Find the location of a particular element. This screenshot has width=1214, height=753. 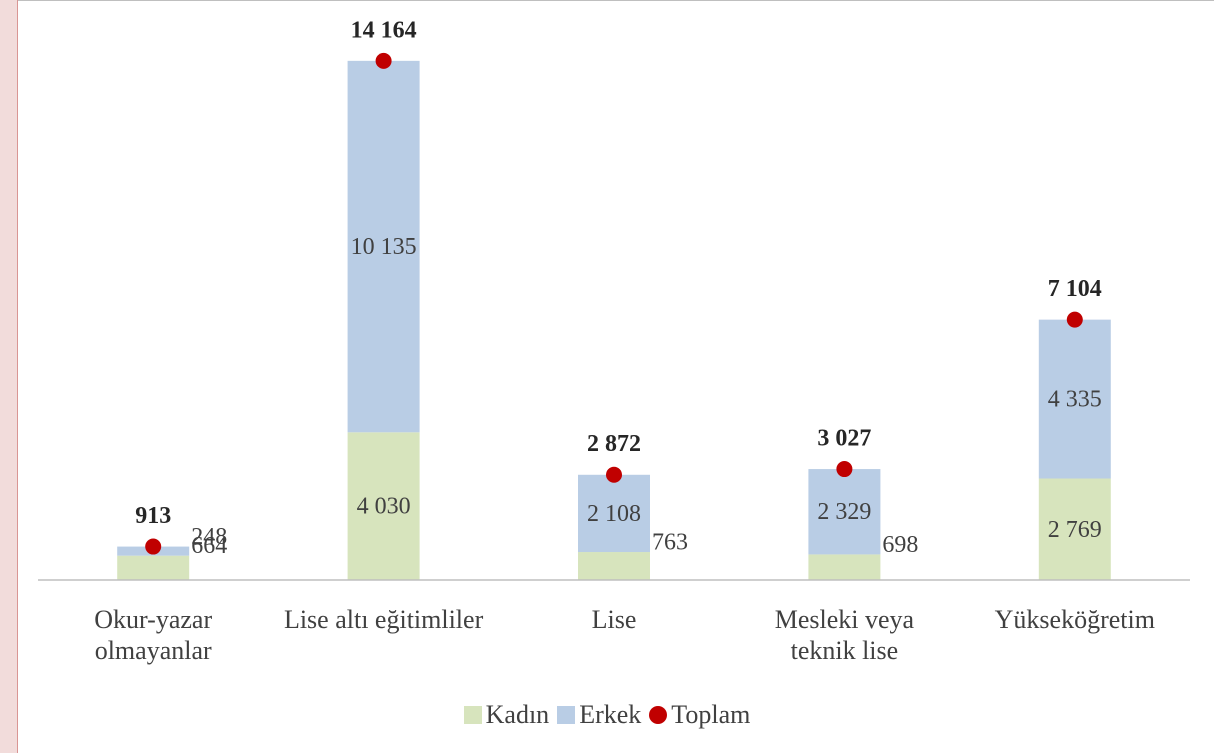

legend-item: Kadın is located at coordinates (506, 715).